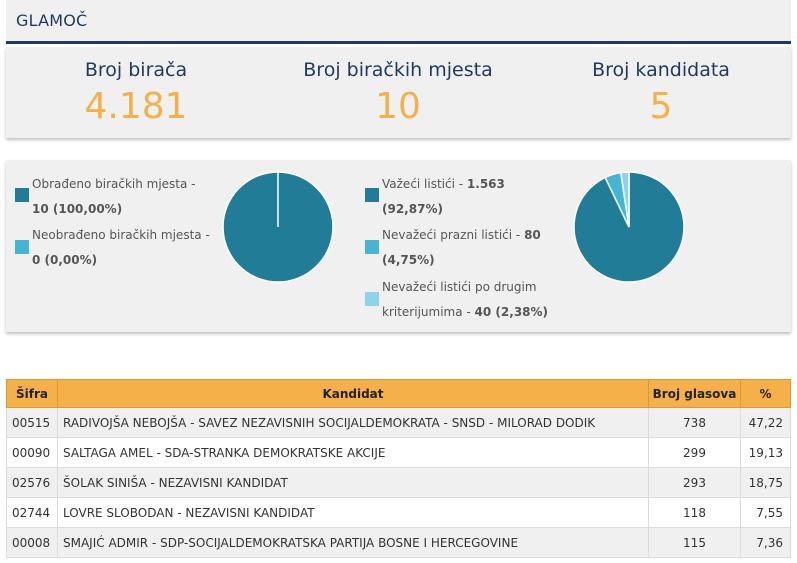 The height and width of the screenshot is (563, 797). What do you see at coordinates (52, 20) in the screenshot?
I see `municipality-title: GLAMOČ` at bounding box center [52, 20].